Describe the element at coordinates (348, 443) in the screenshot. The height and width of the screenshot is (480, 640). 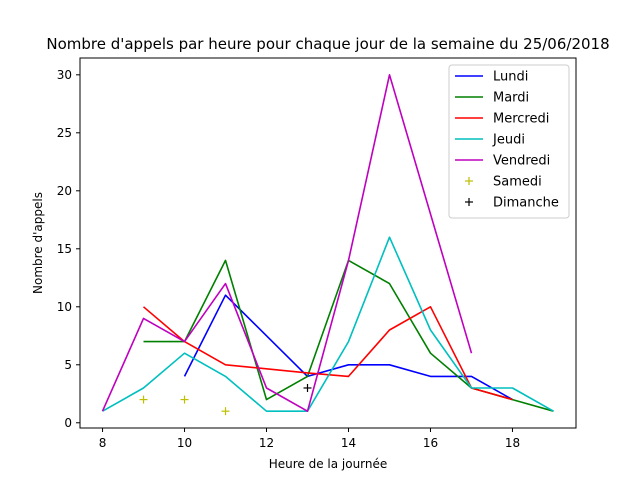
I see `x-tick-label: 14` at that location.